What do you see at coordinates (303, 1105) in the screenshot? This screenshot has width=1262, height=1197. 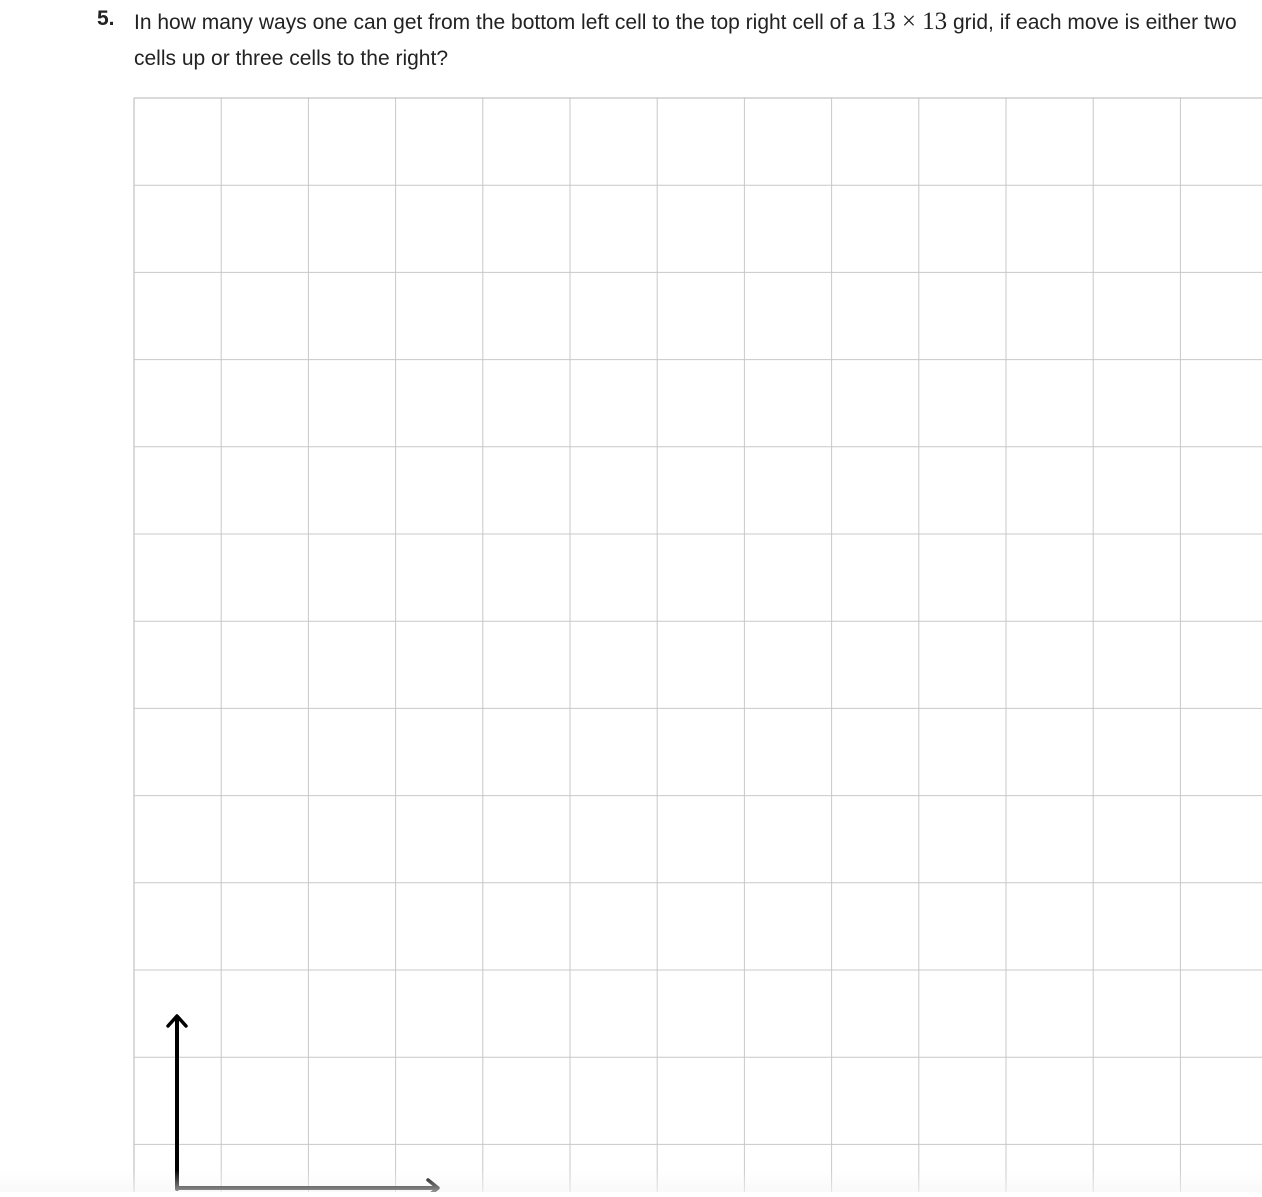 I see `move-arrows` at bounding box center [303, 1105].